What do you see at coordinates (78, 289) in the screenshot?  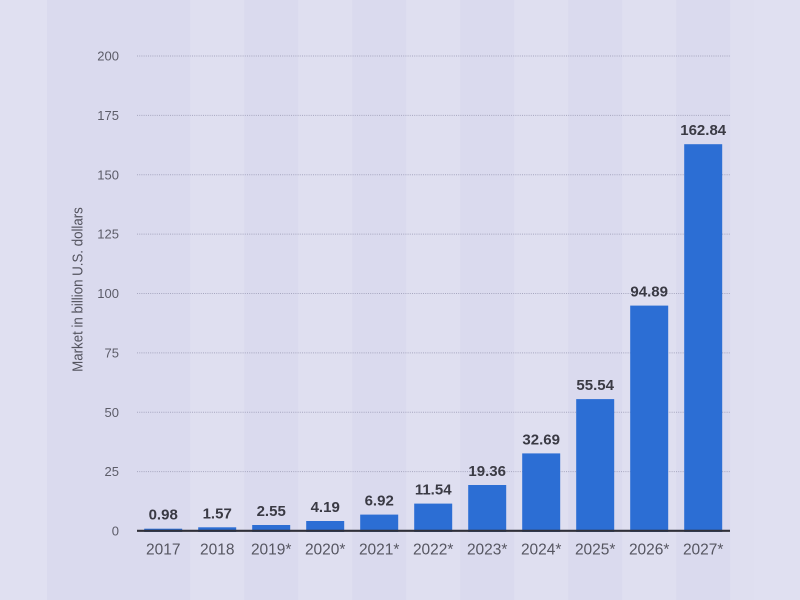 I see `svg-text: Market in billion U.S. dollars` at bounding box center [78, 289].